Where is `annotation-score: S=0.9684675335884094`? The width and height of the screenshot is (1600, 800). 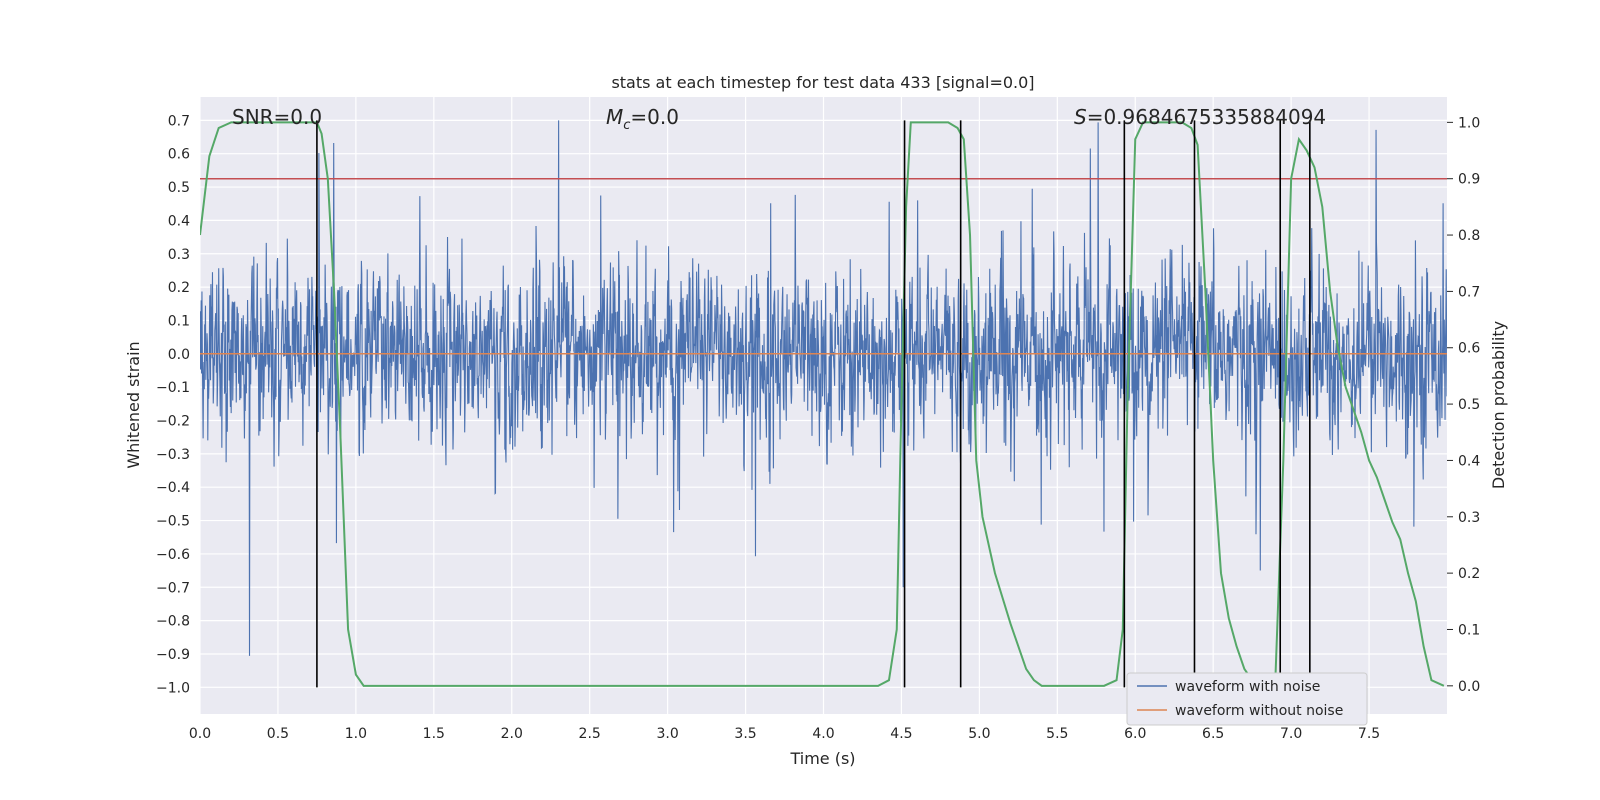 annotation-score: S=0.9684675335884094 is located at coordinates (1200, 117).